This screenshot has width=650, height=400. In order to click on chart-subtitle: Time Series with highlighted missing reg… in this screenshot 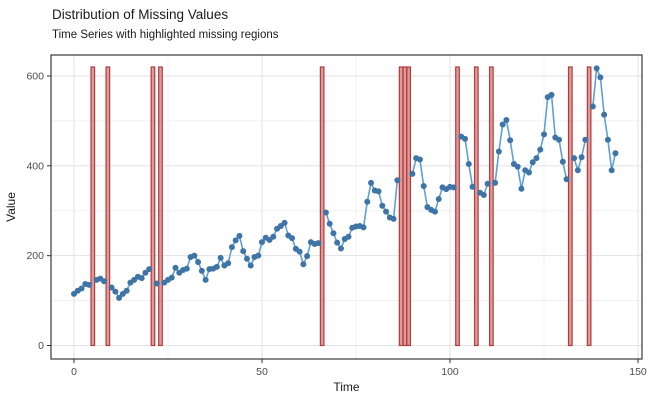, I will do `click(165, 35)`.